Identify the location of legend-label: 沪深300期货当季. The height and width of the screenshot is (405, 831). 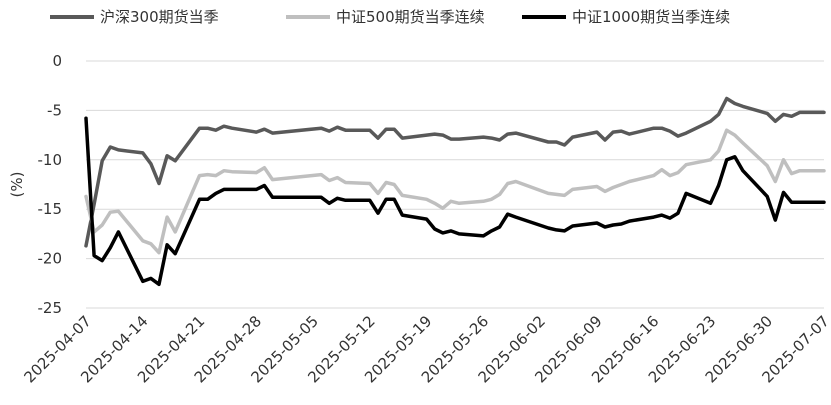
(159, 17).